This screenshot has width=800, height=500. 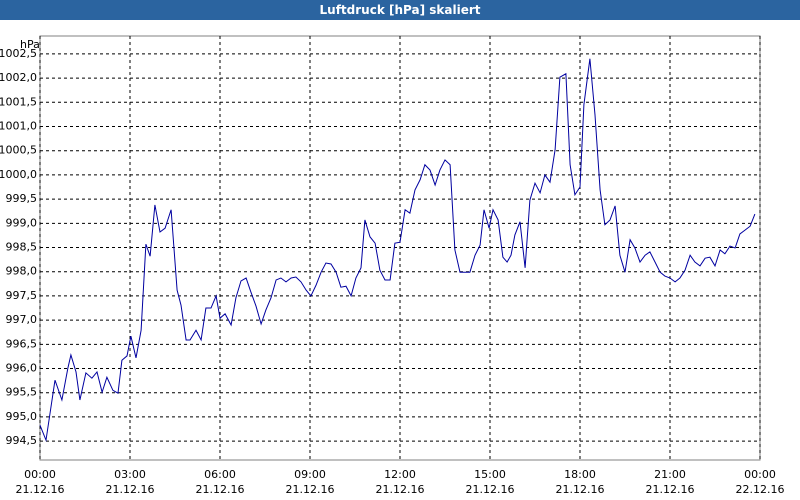 What do you see at coordinates (670, 474) in the screenshot?
I see `x-tick-label: 21:00` at bounding box center [670, 474].